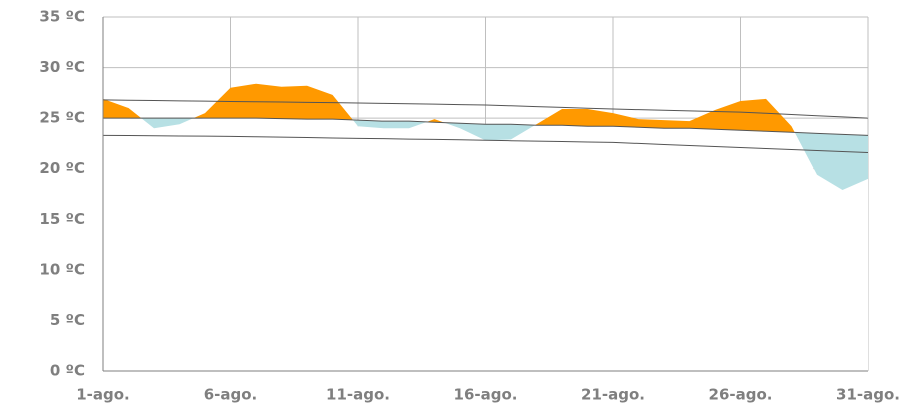  I want to click on y-tick-label: 15 ºC, so click(62, 219).